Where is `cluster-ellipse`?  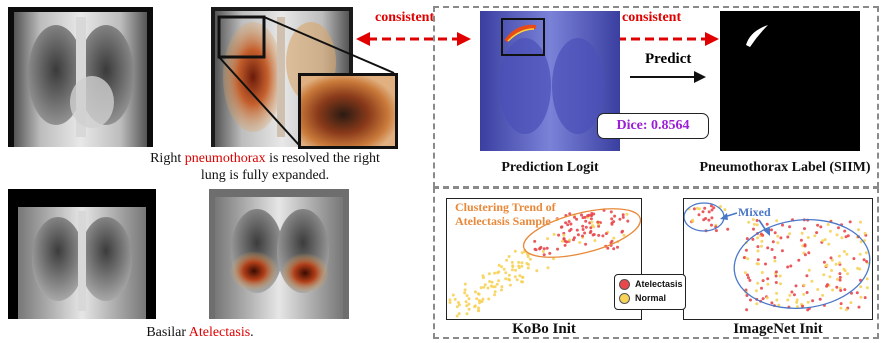
cluster-ellipse is located at coordinates (582, 233).